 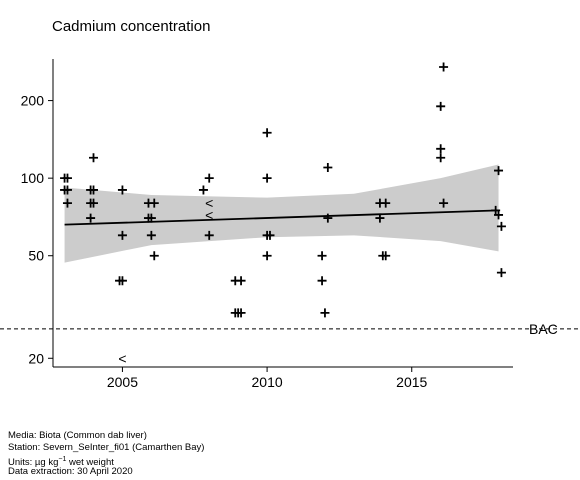 I want to click on chart-title: Cadmium concentration, so click(x=131, y=26).